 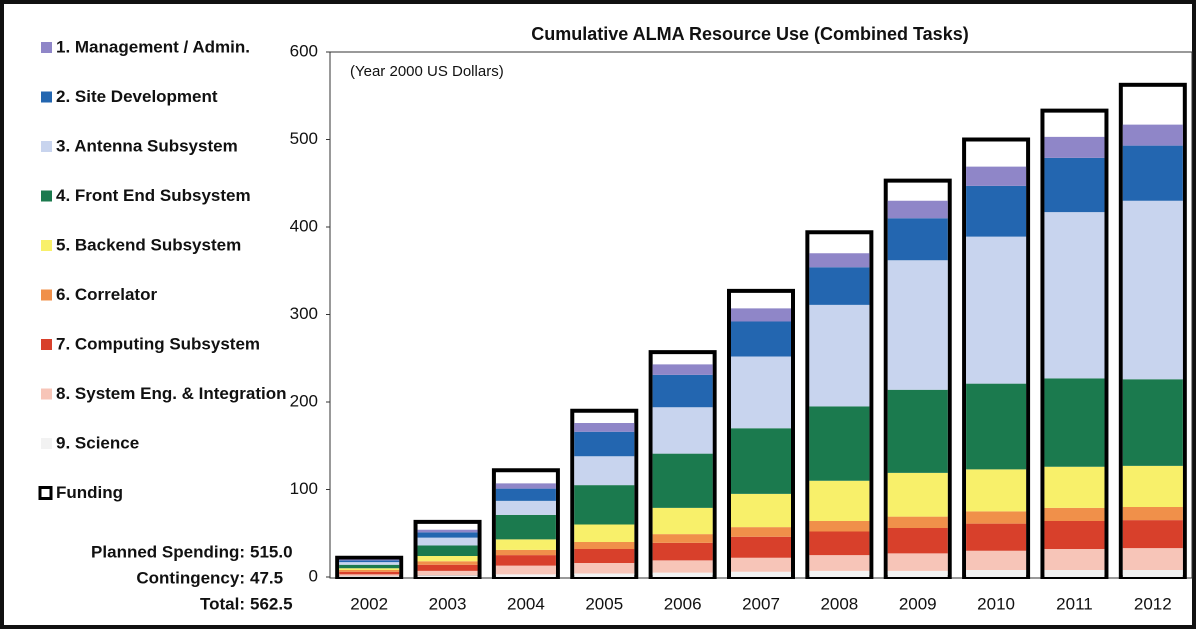 I want to click on x-tick-label: 2004, so click(x=526, y=603).